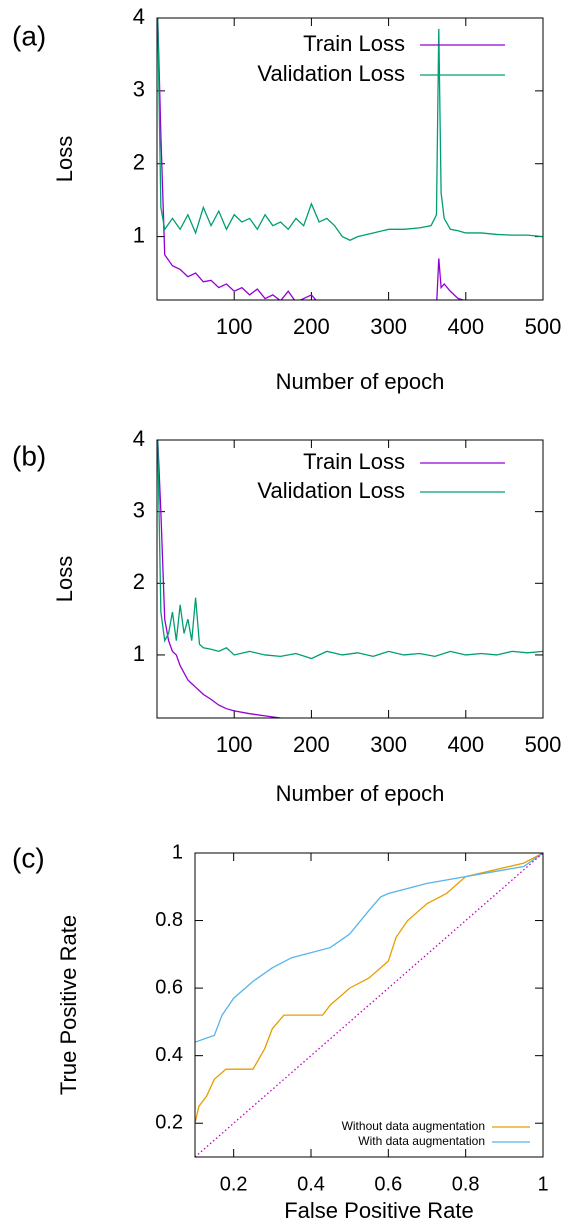  What do you see at coordinates (466, 1184) in the screenshot?
I see `x-tick-label: 0.8` at bounding box center [466, 1184].